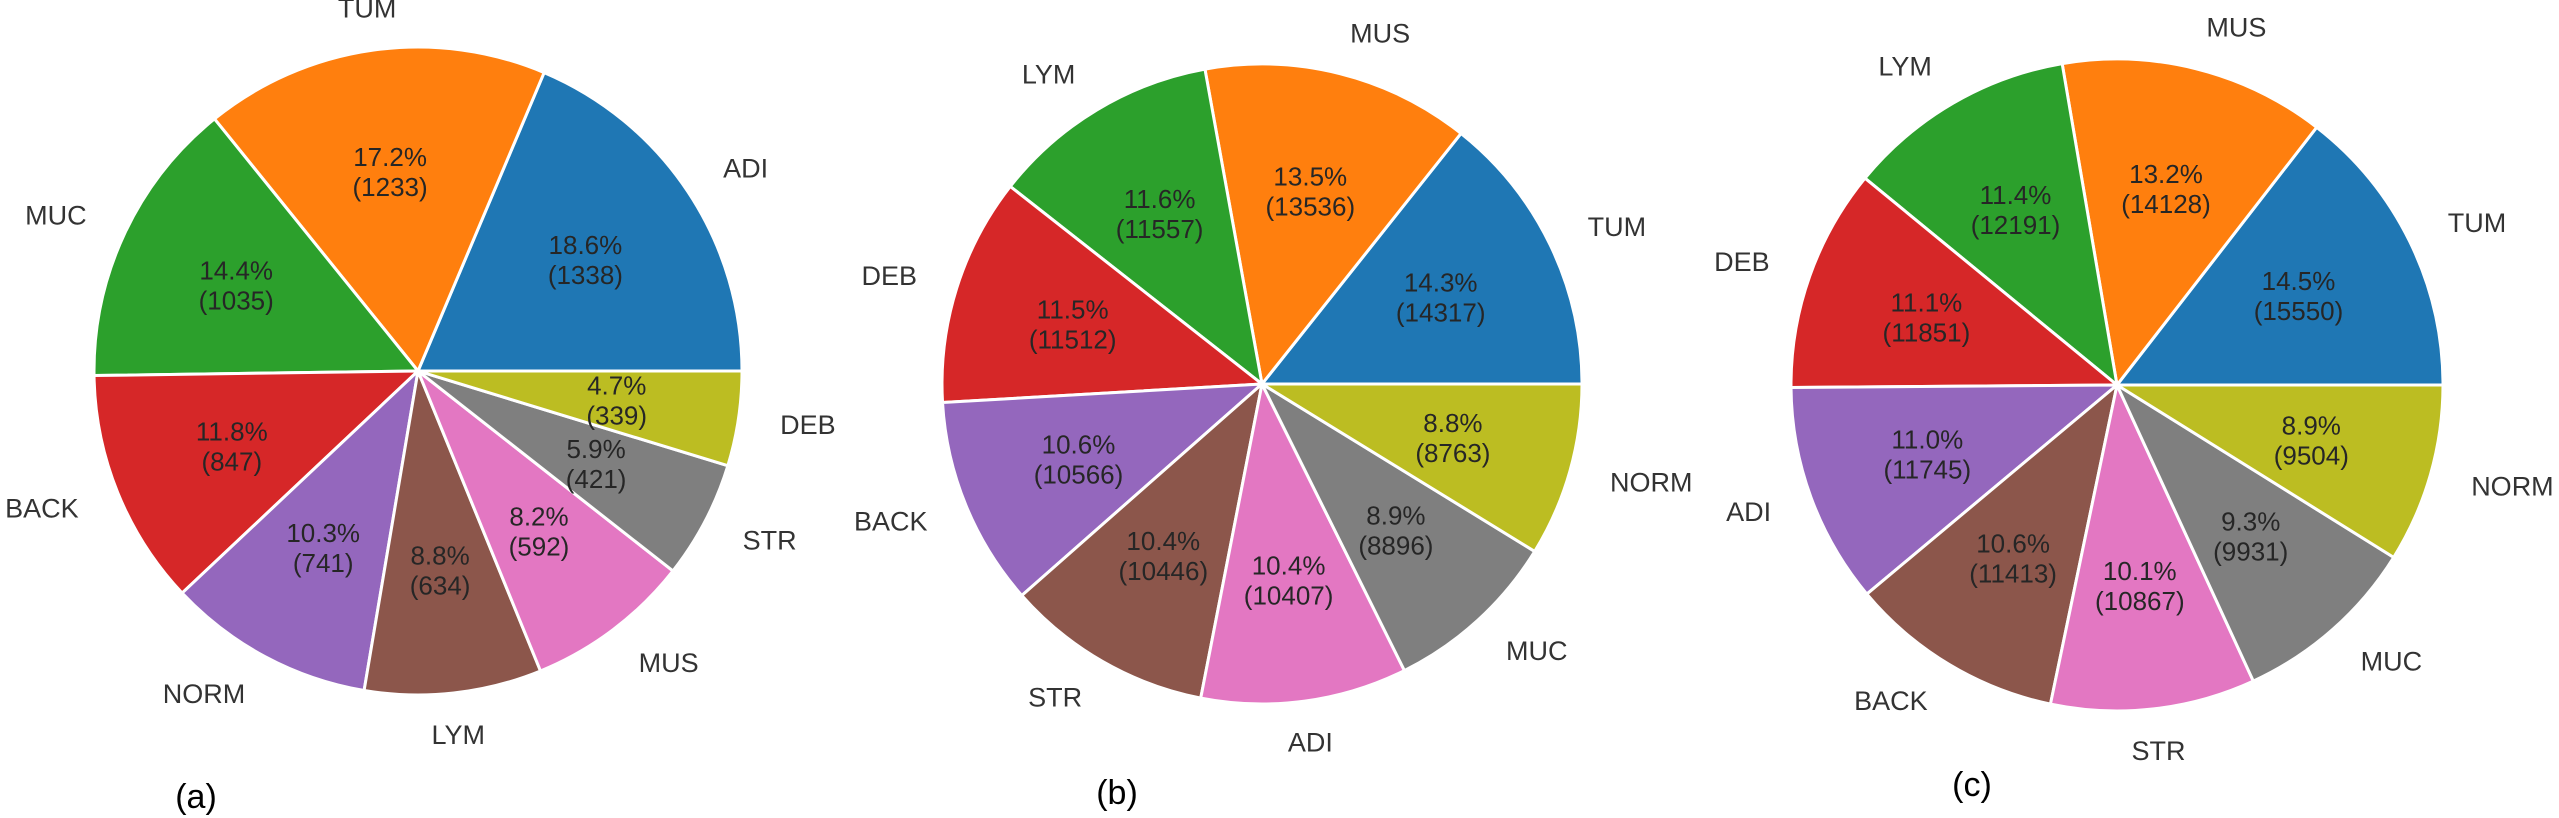 Image resolution: width=2559 pixels, height=818 pixels. Describe the element at coordinates (1163, 571) in the screenshot. I see `slice-count-str: (10446)` at that location.